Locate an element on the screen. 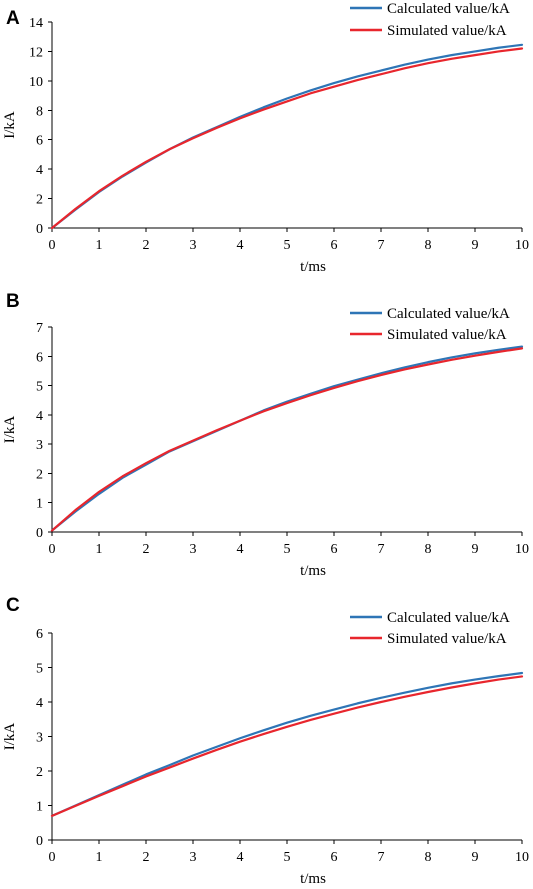 Image resolution: width=533 pixels, height=889 pixels. y-tick-label: 14 is located at coordinates (36, 23).